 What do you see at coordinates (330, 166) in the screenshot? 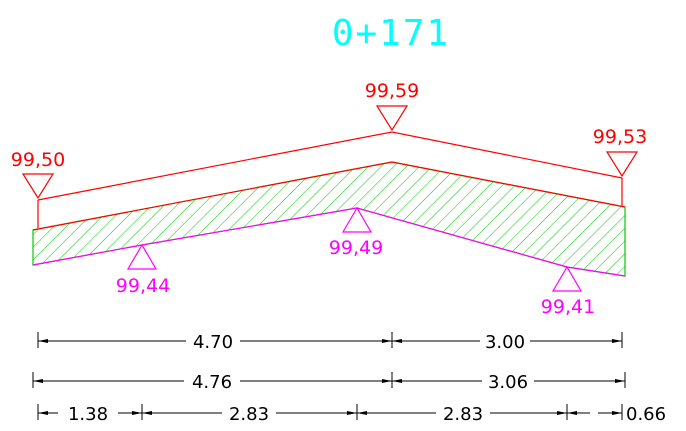
I see `design-top-line` at bounding box center [330, 166].